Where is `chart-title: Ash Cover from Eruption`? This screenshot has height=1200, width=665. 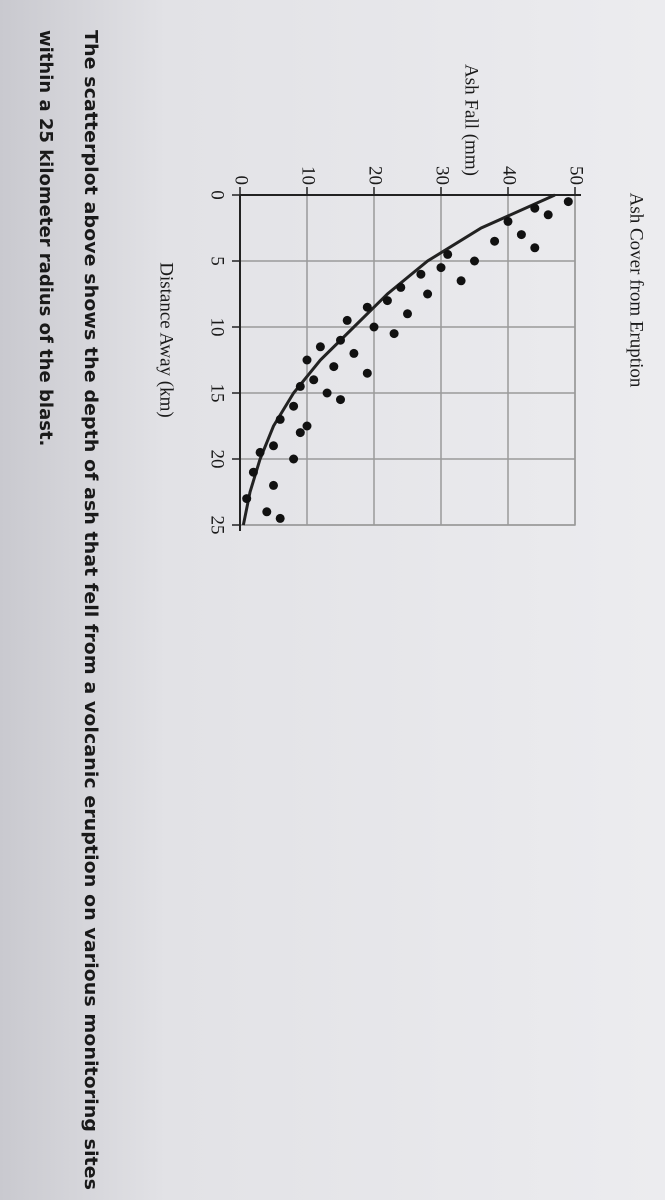
chart-title: Ash Cover from Eruption is located at coordinates (636, 290).